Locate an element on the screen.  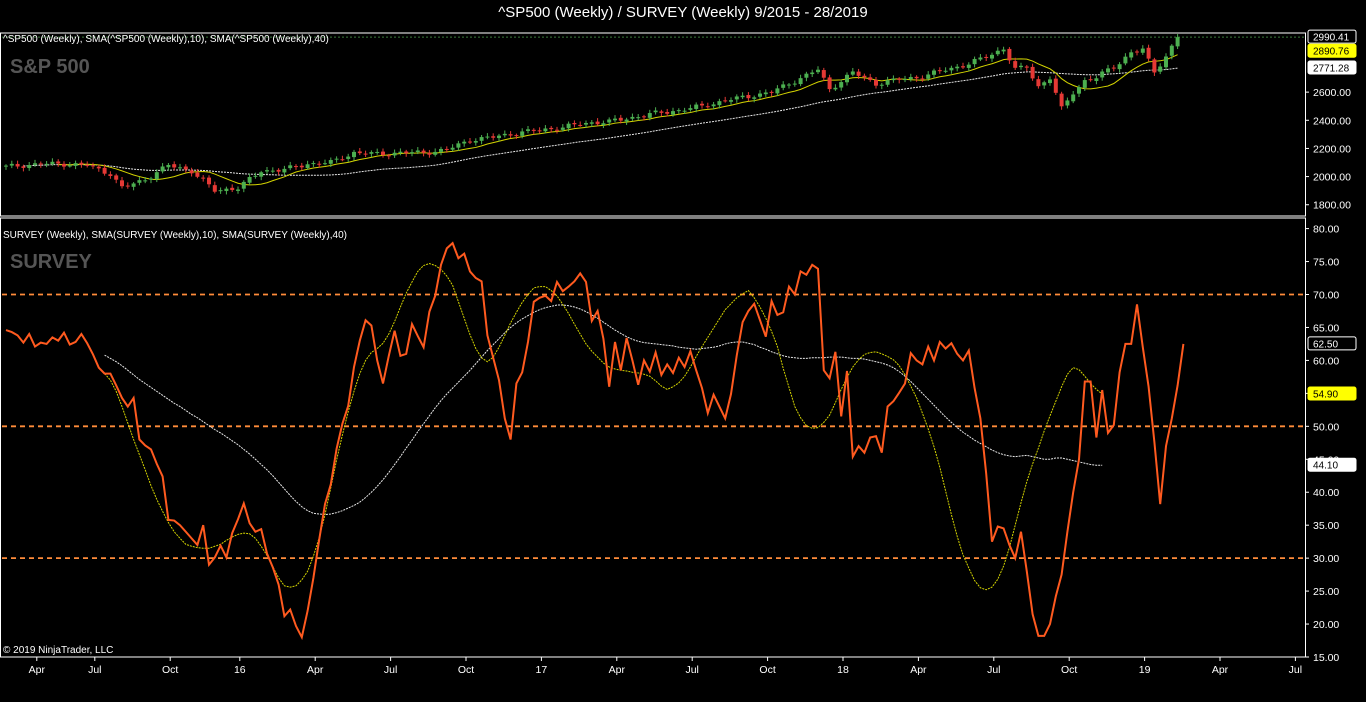
price-last-badge: 2990.41 is located at coordinates (1331, 38).